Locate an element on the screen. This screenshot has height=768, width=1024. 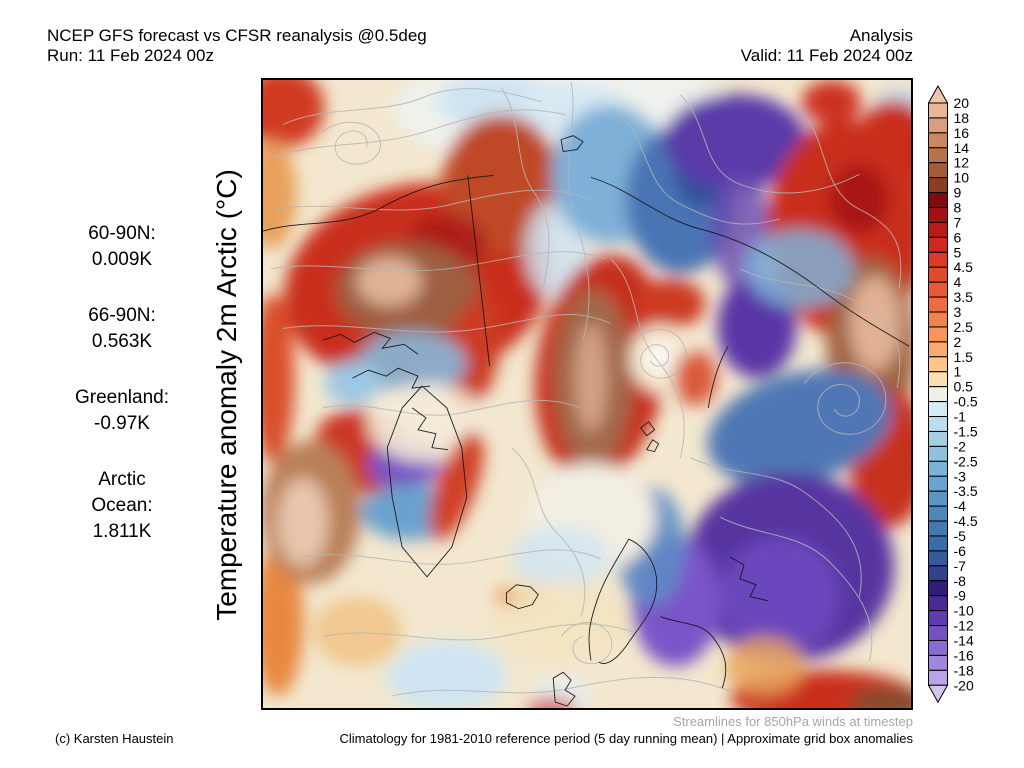
stat-block: Arctic Ocean: 1.811K is located at coordinates (122, 506).